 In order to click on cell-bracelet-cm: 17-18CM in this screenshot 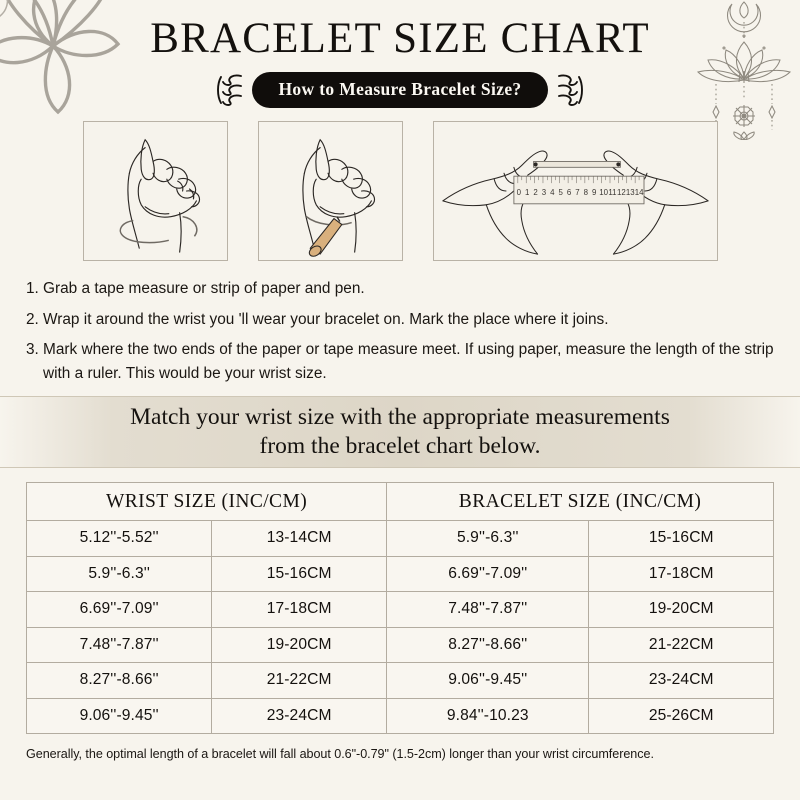, I will do `click(681, 574)`.